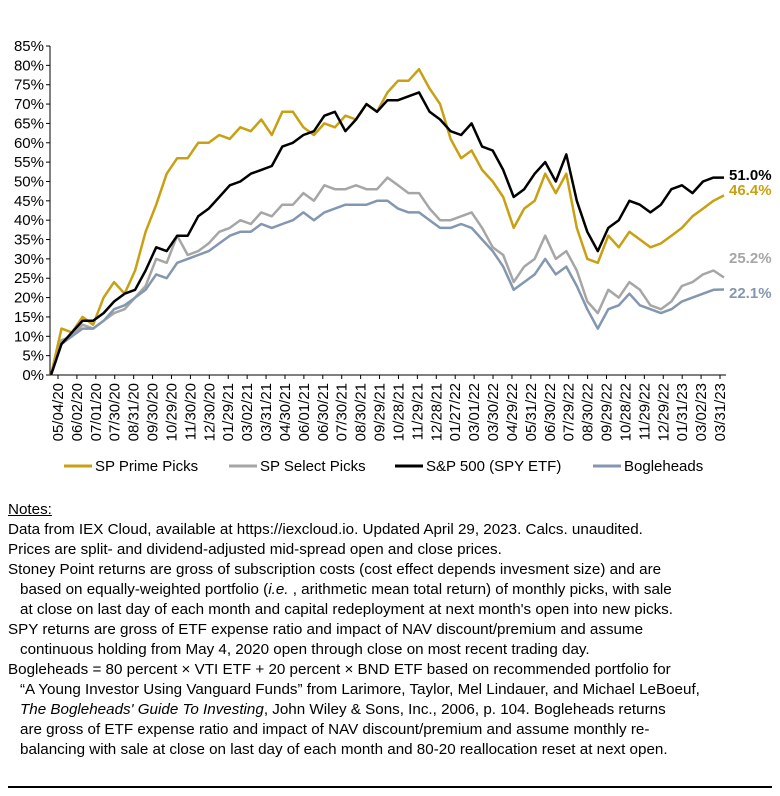 This screenshot has width=780, height=796. I want to click on x-tick-label: 12/30/20, so click(209, 412).